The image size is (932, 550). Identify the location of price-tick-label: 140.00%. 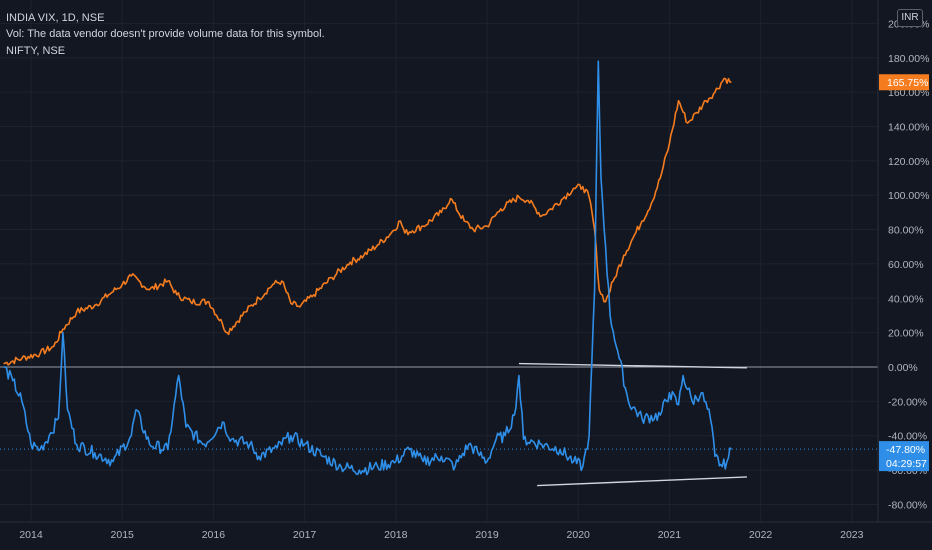
(908, 127).